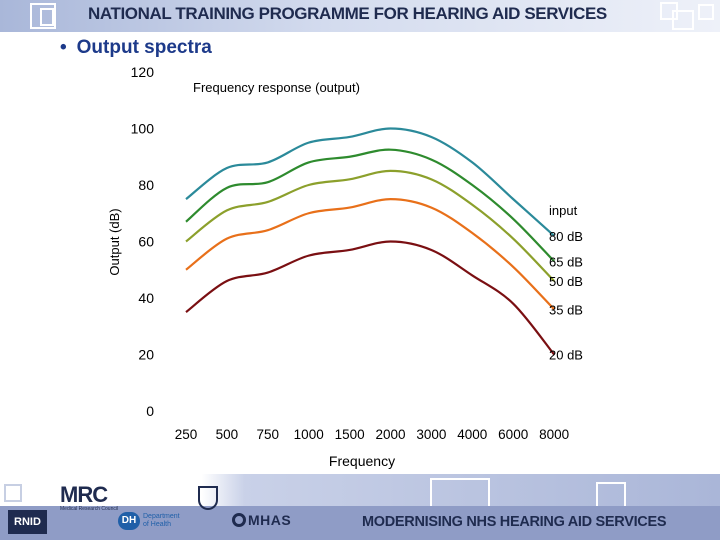  Describe the element at coordinates (143, 129) in the screenshot. I see `y-tick-label: 100` at that location.